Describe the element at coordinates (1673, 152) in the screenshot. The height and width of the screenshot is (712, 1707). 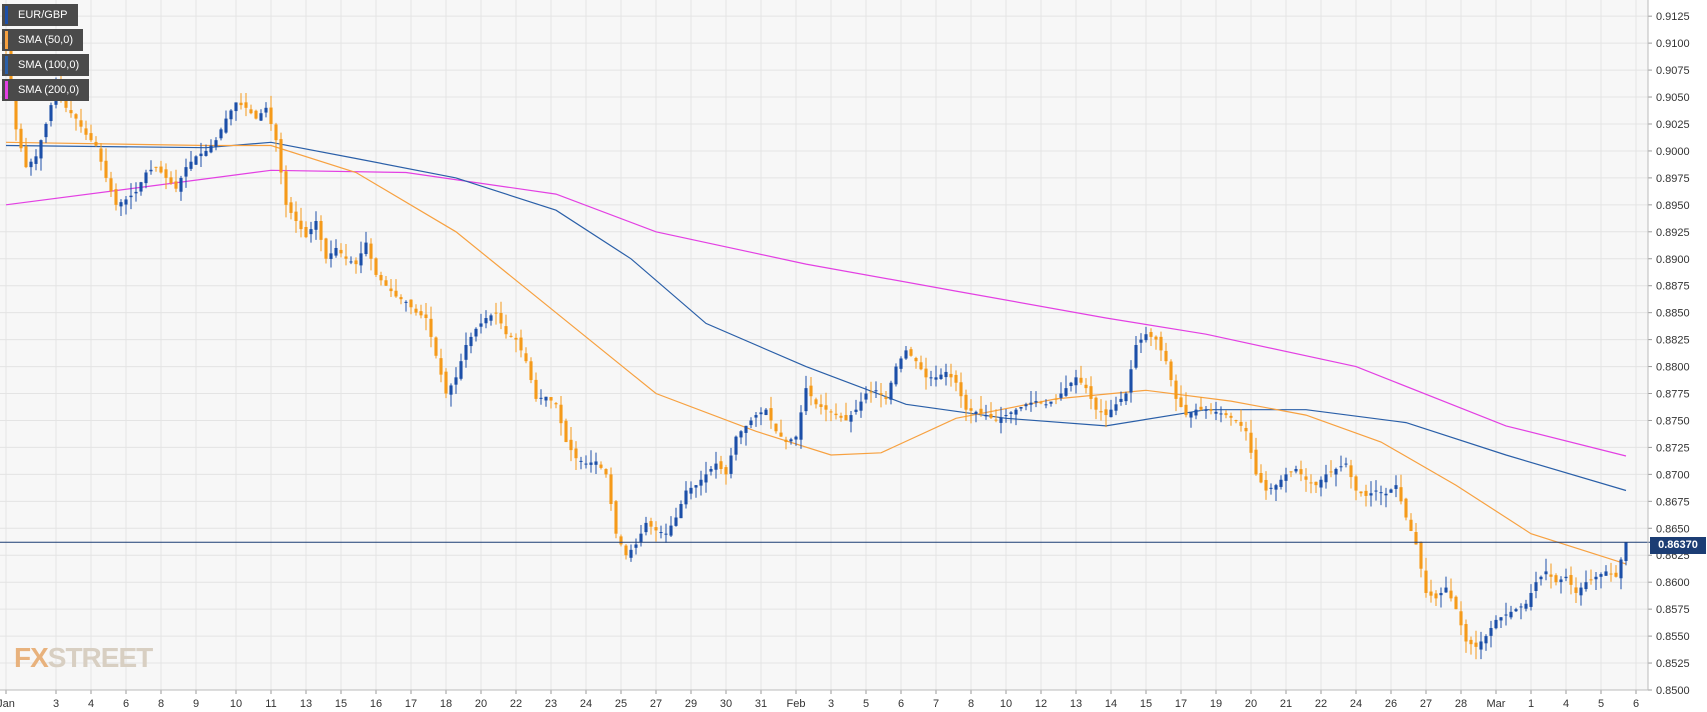
I see `y-tick-label: 0.9000` at that location.